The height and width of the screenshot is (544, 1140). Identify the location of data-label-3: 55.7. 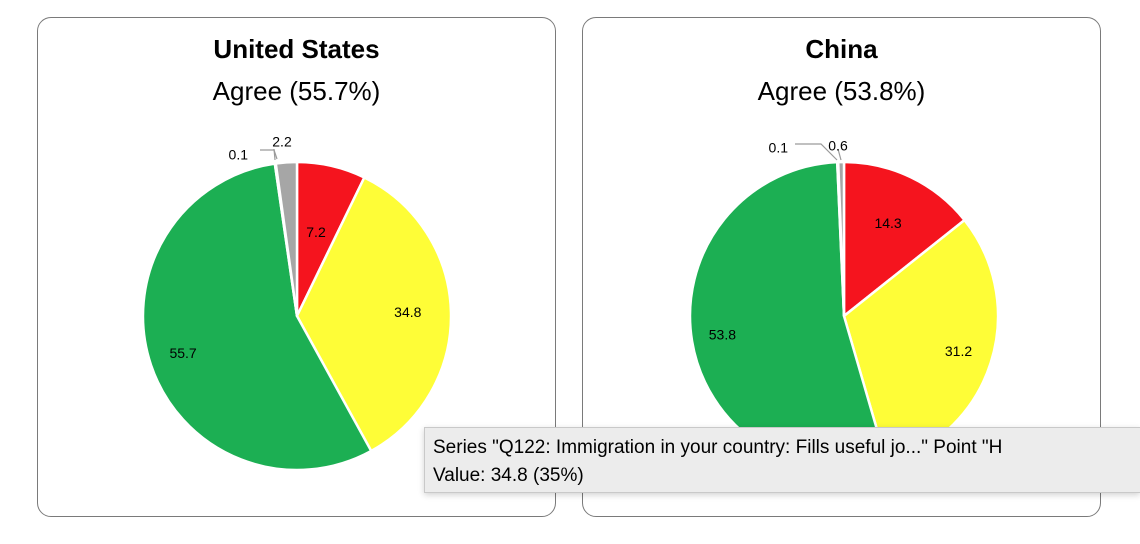
(182, 353).